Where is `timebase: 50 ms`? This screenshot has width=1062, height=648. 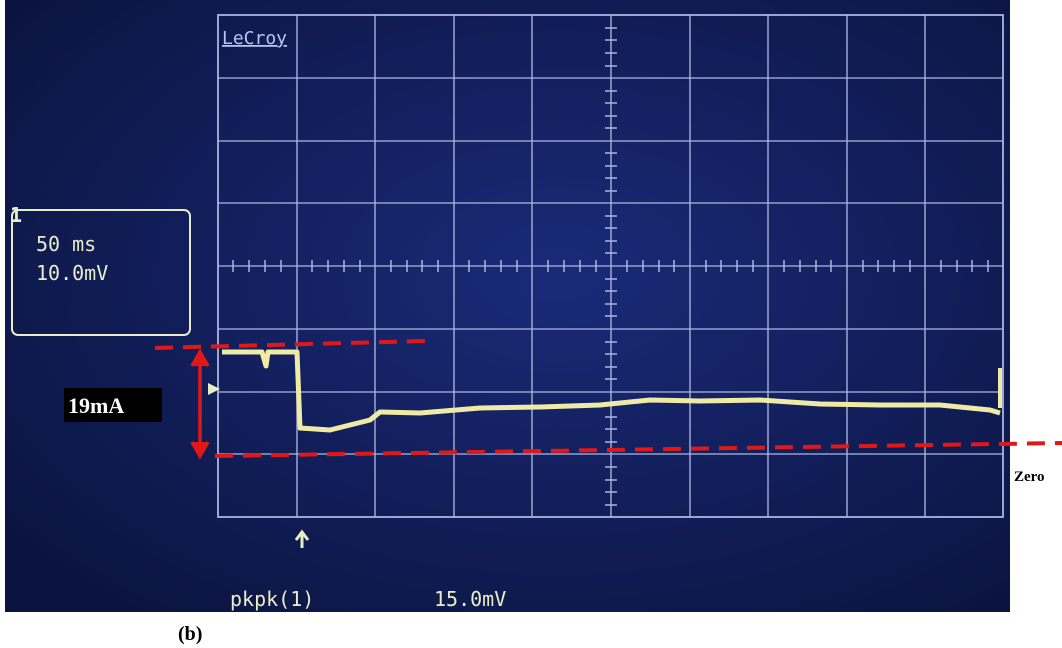 timebase: 50 ms is located at coordinates (66, 244).